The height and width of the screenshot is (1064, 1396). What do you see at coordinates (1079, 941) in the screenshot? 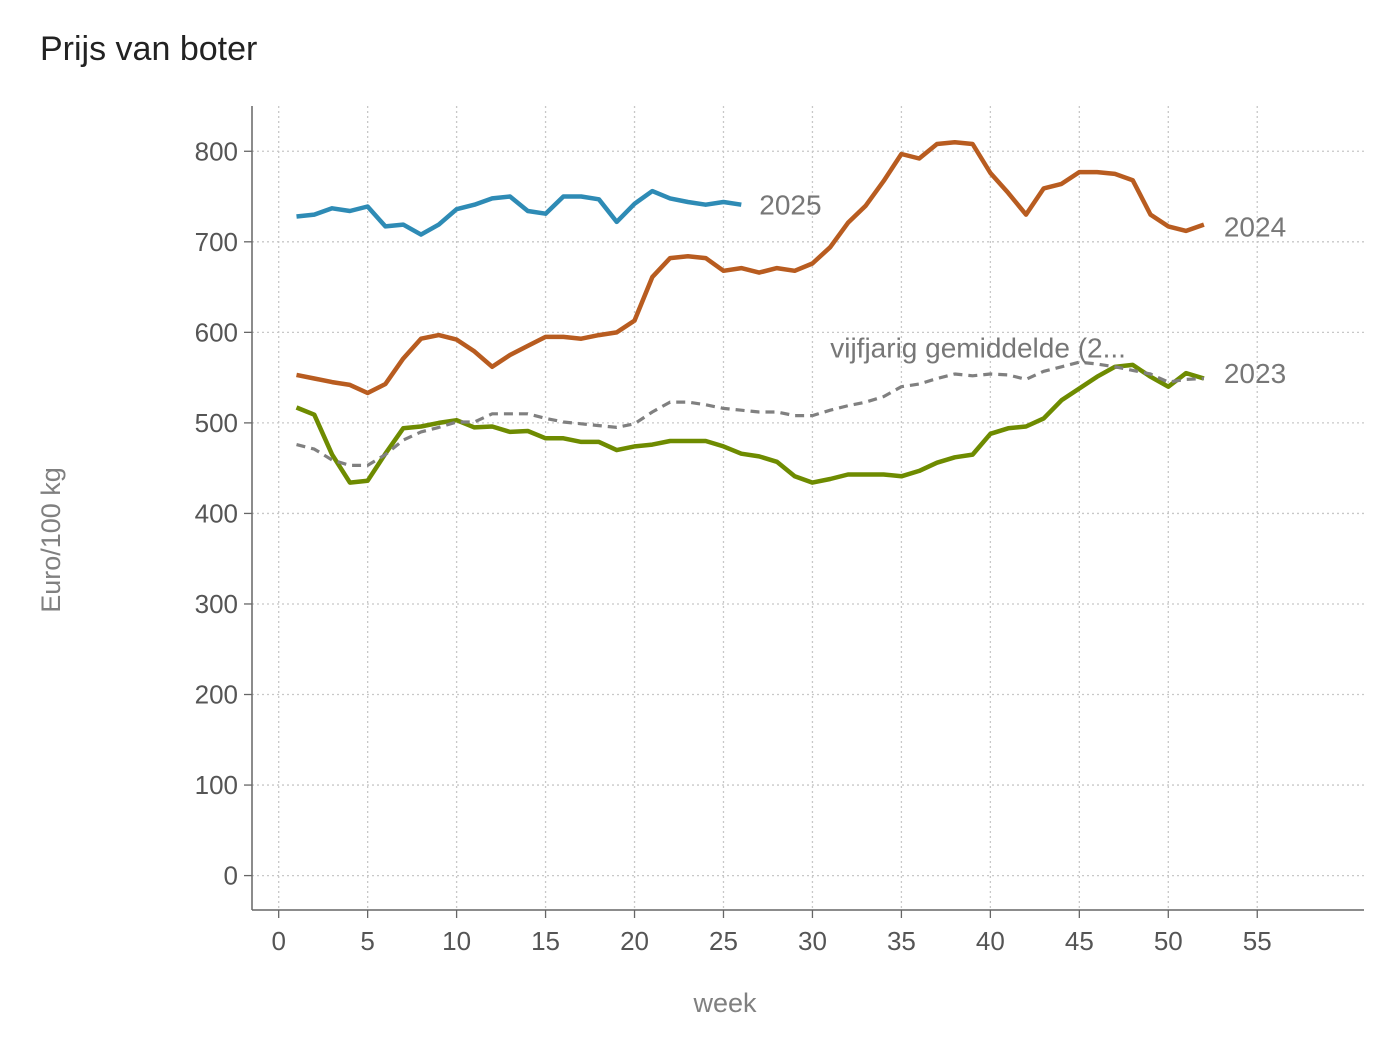
I see `x-tick-label: 45` at bounding box center [1079, 941].